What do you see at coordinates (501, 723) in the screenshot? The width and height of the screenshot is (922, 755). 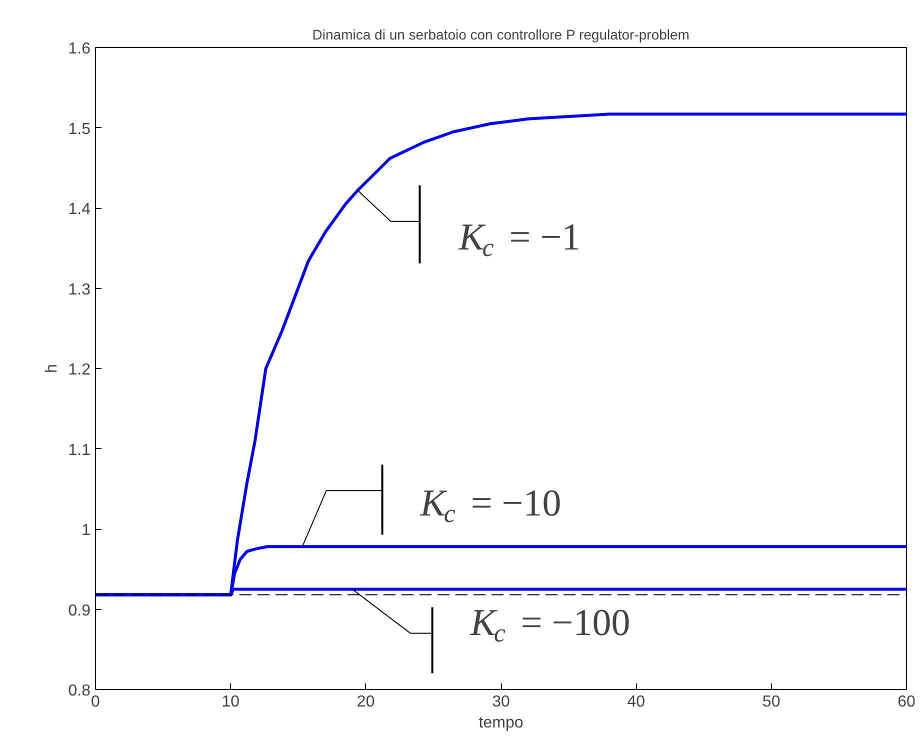 I see `x-axis-title: tempo` at bounding box center [501, 723].